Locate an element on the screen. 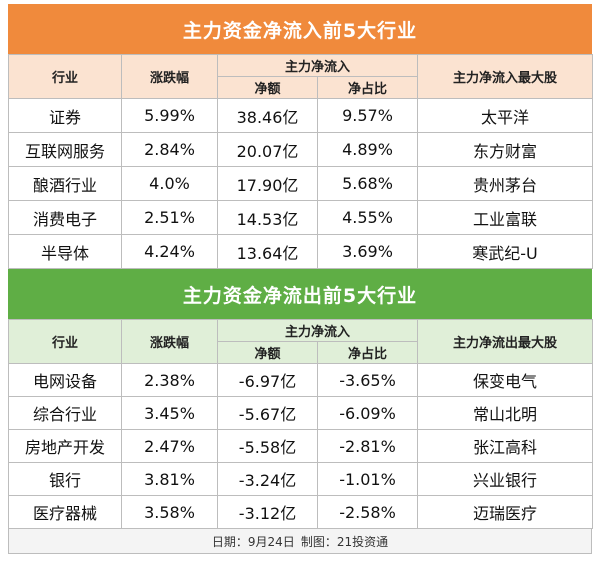  inflow-title: 主力资金净流入前5大行业 is located at coordinates (300, 29).